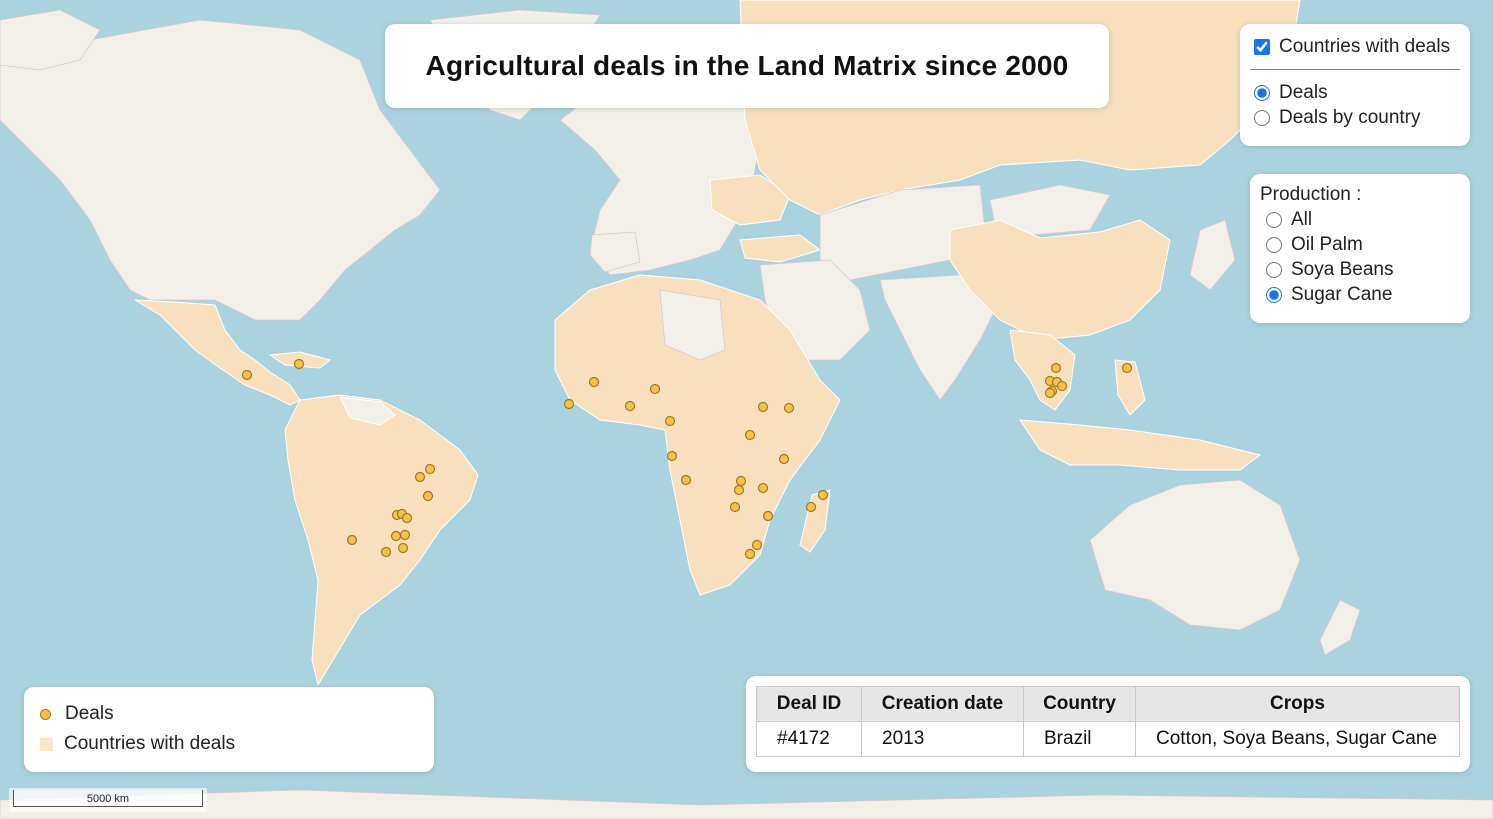 Image resolution: width=1493 pixels, height=819 pixels. Describe the element at coordinates (1140, 445) in the screenshot. I see `country-indonesia` at that location.